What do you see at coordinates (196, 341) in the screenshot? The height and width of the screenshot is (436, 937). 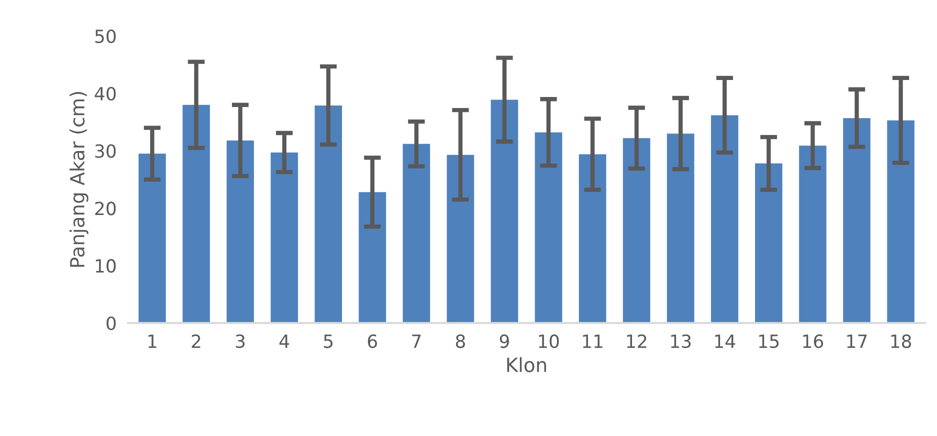 I see `x-tick-label: 2` at bounding box center [196, 341].